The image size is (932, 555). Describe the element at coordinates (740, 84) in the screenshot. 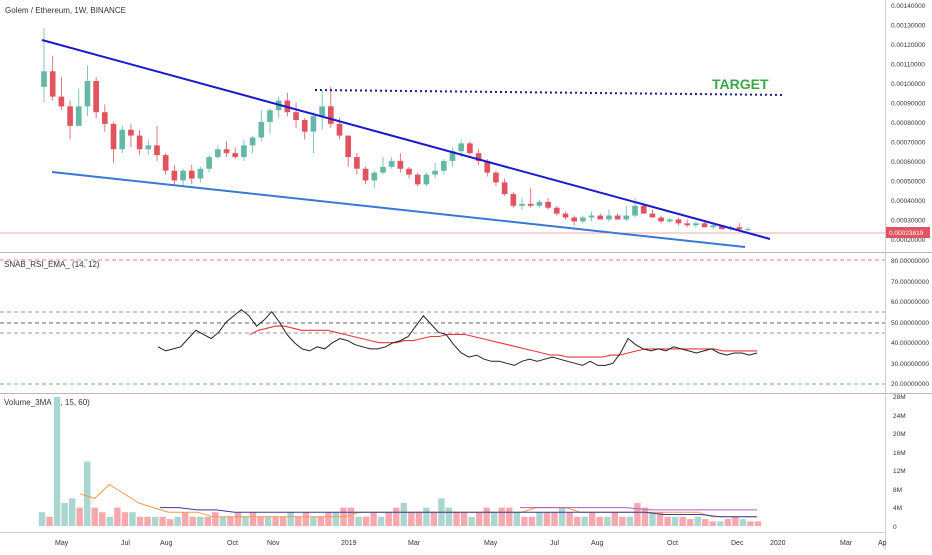

I see `target-label: TARGET` at that location.